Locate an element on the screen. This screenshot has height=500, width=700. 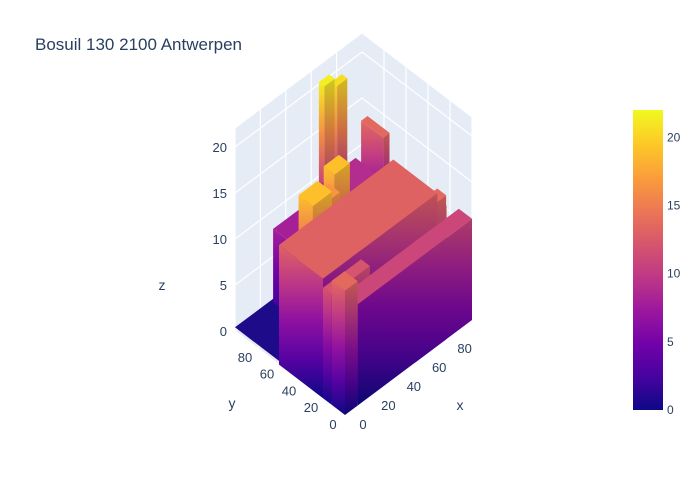
y-tick-label: 80 is located at coordinates (245, 357).